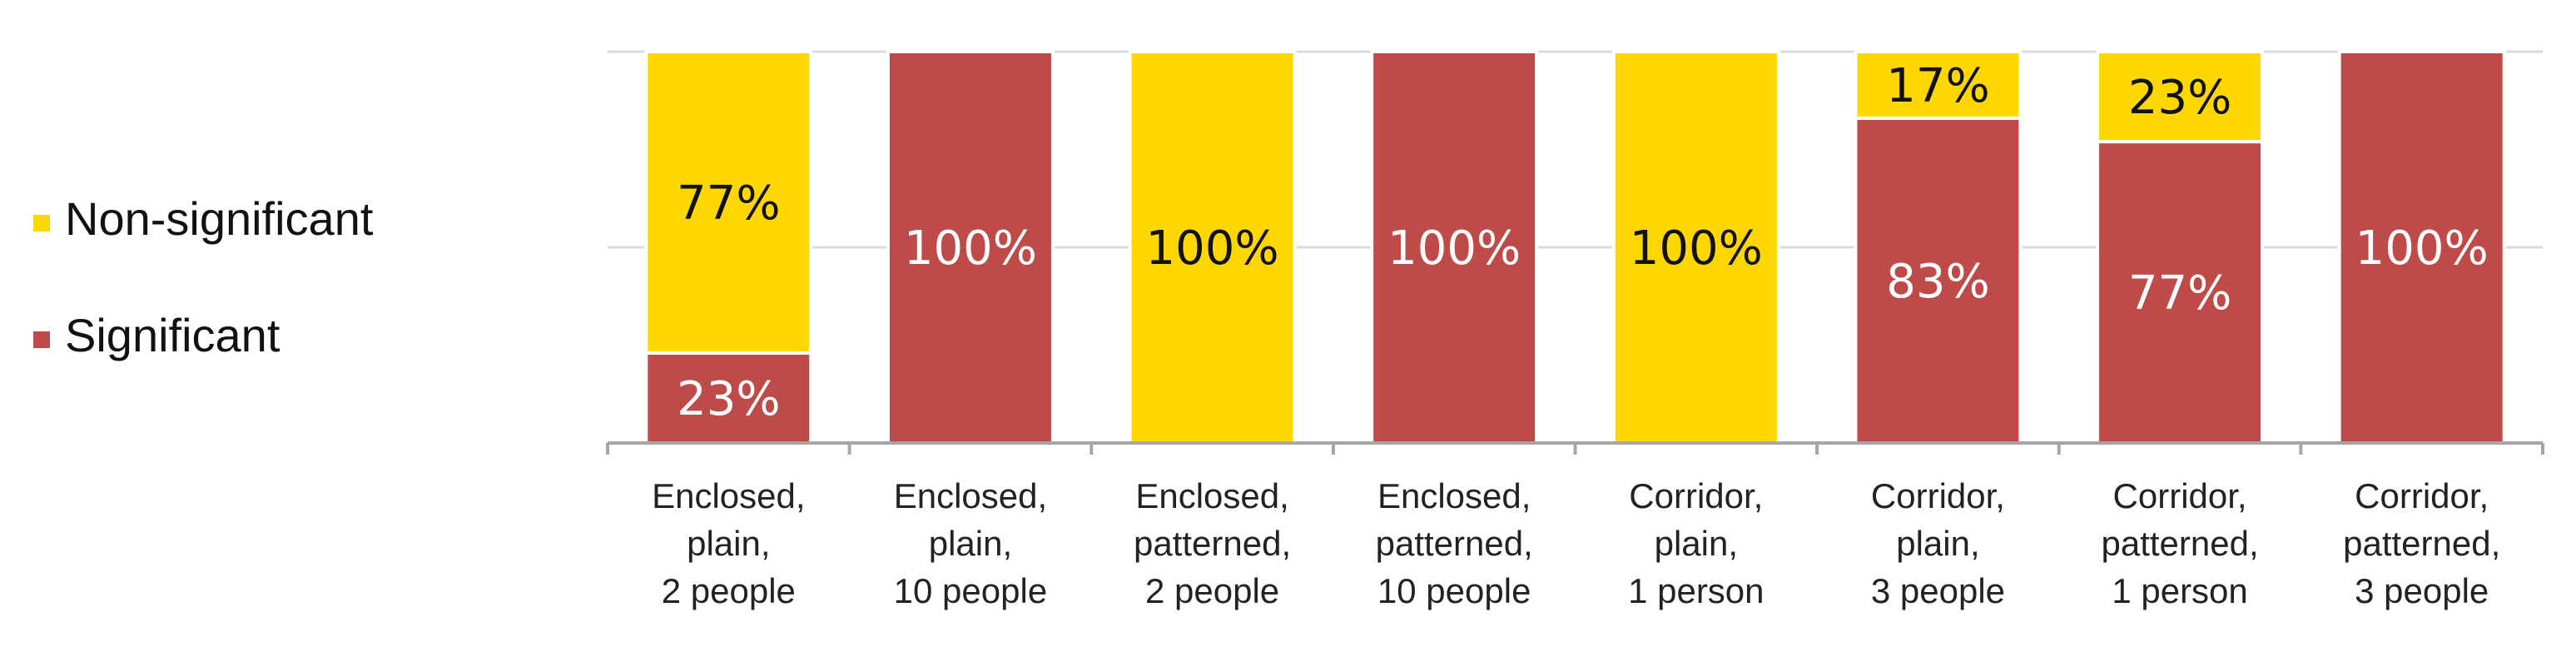 This screenshot has height=657, width=2576. I want to click on category-label: Enclosed, plain, 10 people, so click(971, 543).